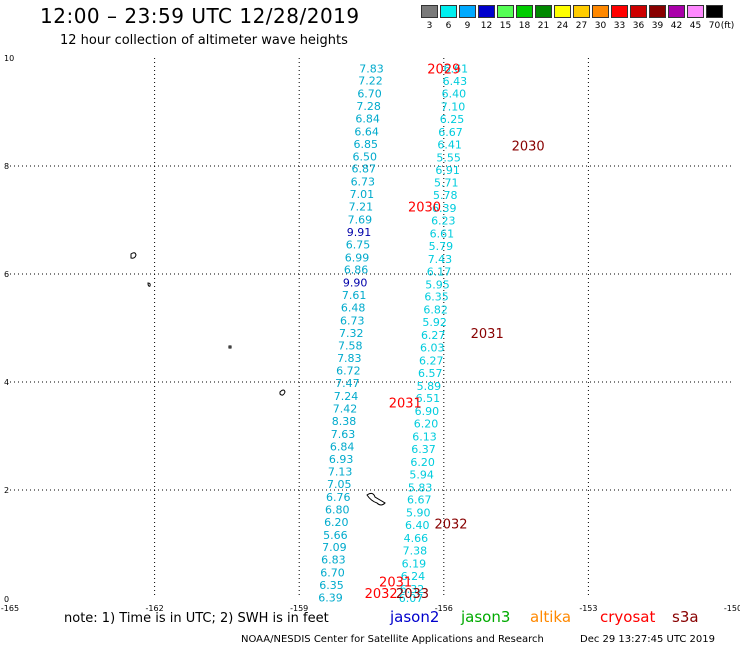 The width and height of the screenshot is (740, 650). Describe the element at coordinates (412, 589) in the screenshot. I see `swh-value: 6.32` at that location.